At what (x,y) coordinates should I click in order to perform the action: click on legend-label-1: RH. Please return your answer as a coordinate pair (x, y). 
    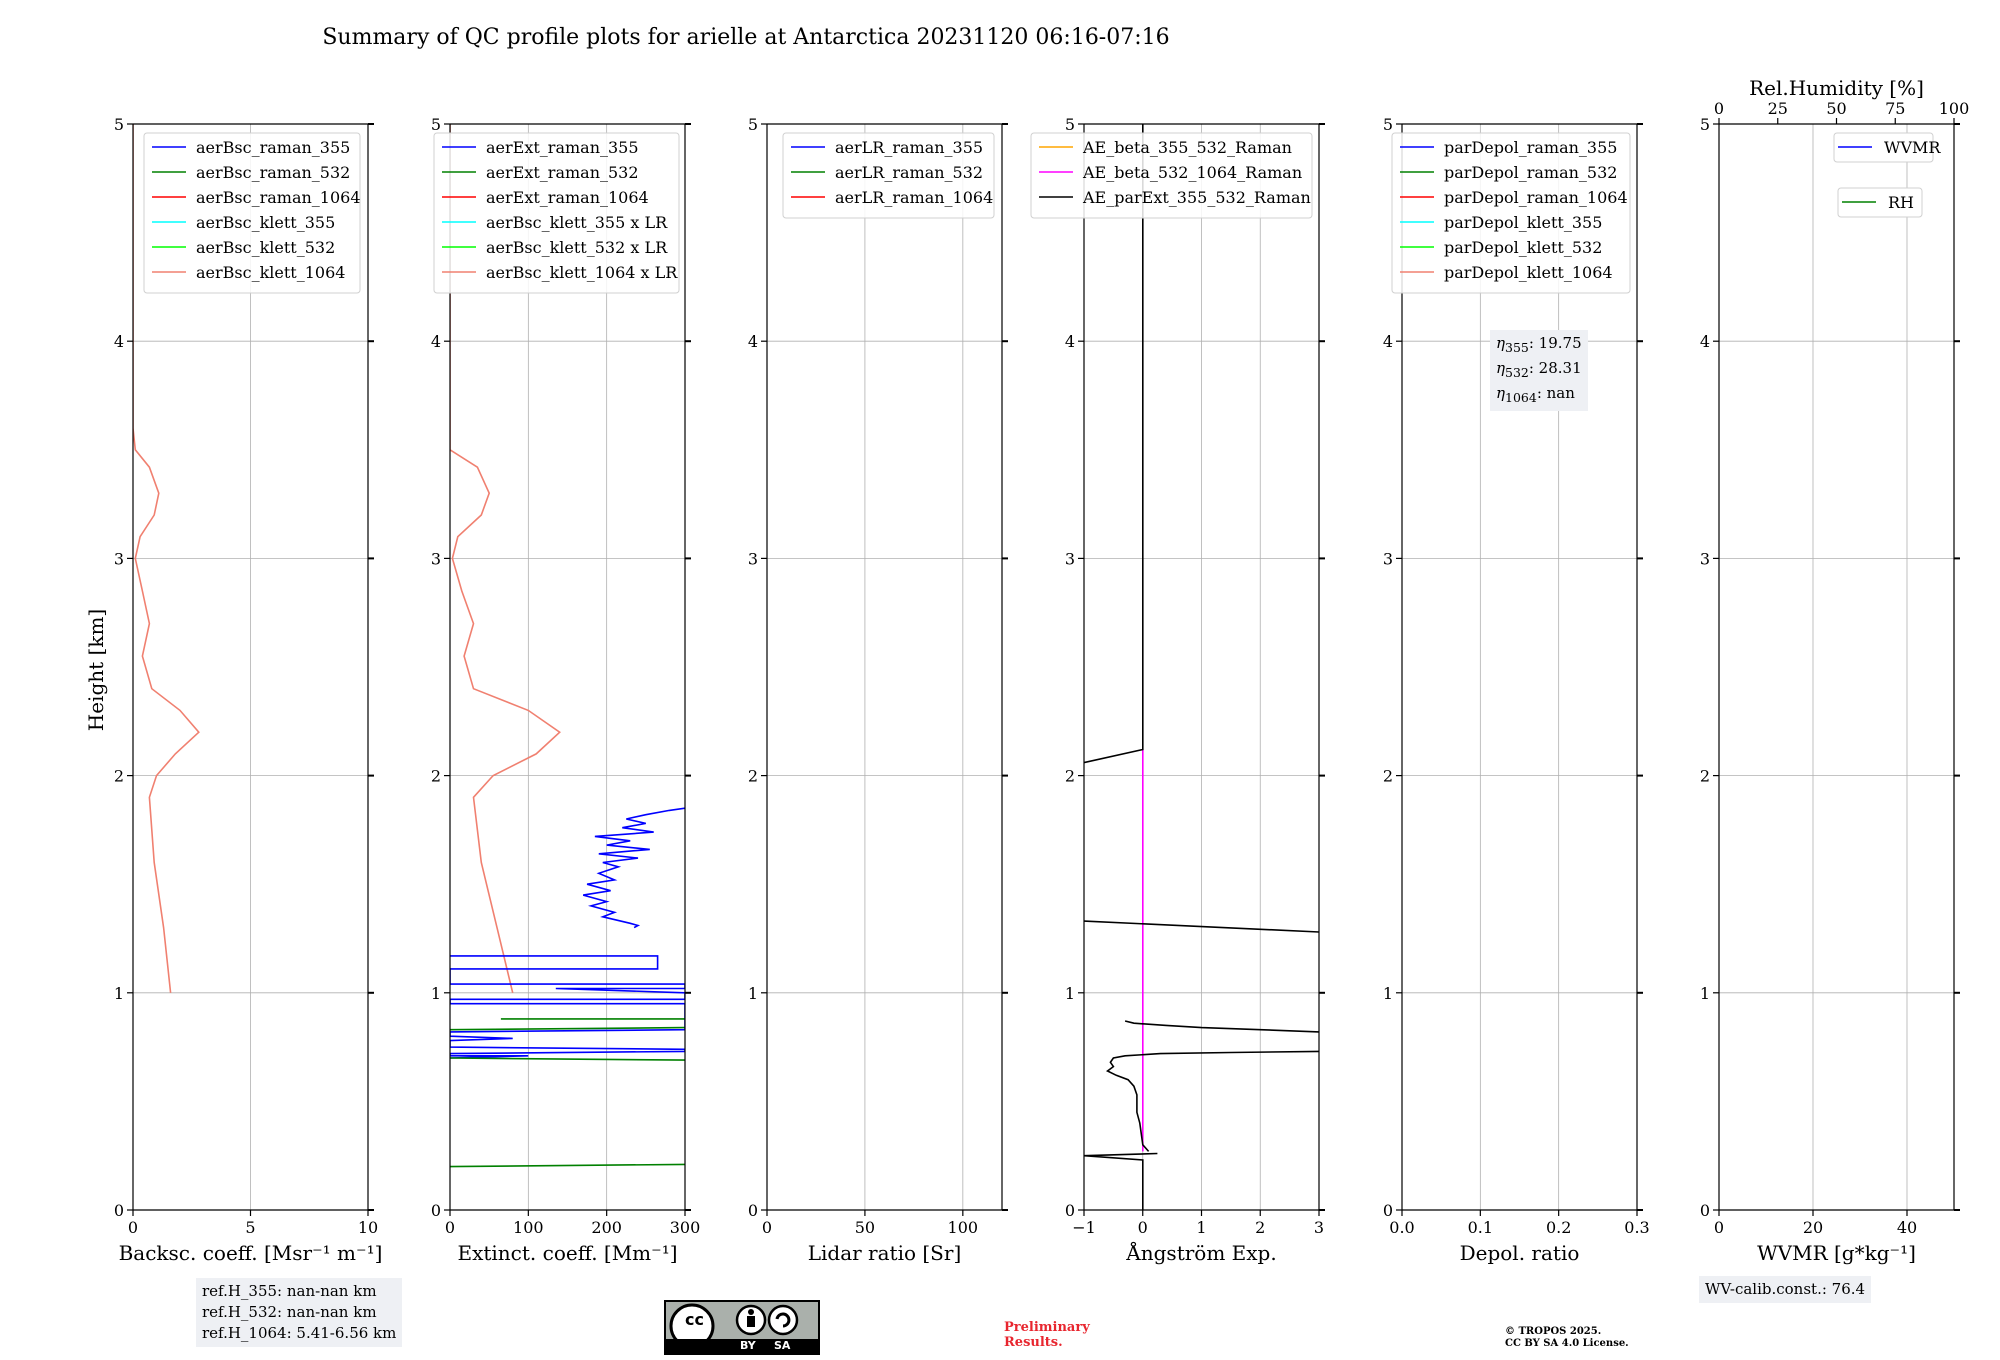
    Looking at the image, I should click on (1901, 202).